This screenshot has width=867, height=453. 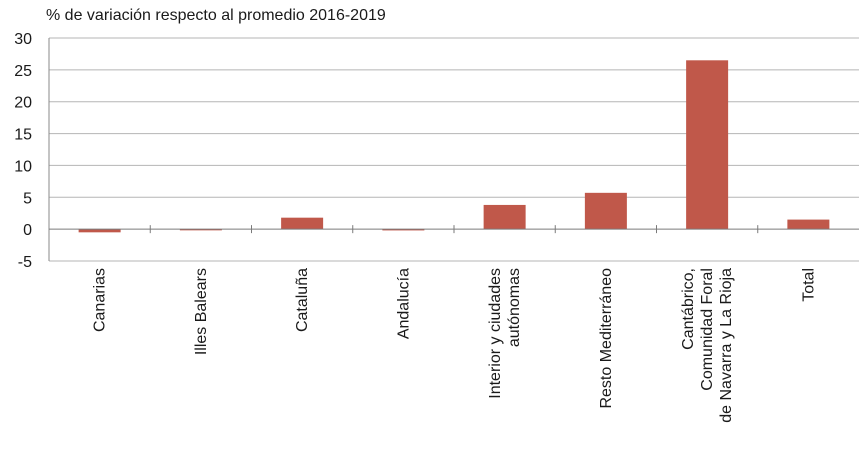 What do you see at coordinates (403, 303) in the screenshot?
I see `category-label: Andalucía` at bounding box center [403, 303].